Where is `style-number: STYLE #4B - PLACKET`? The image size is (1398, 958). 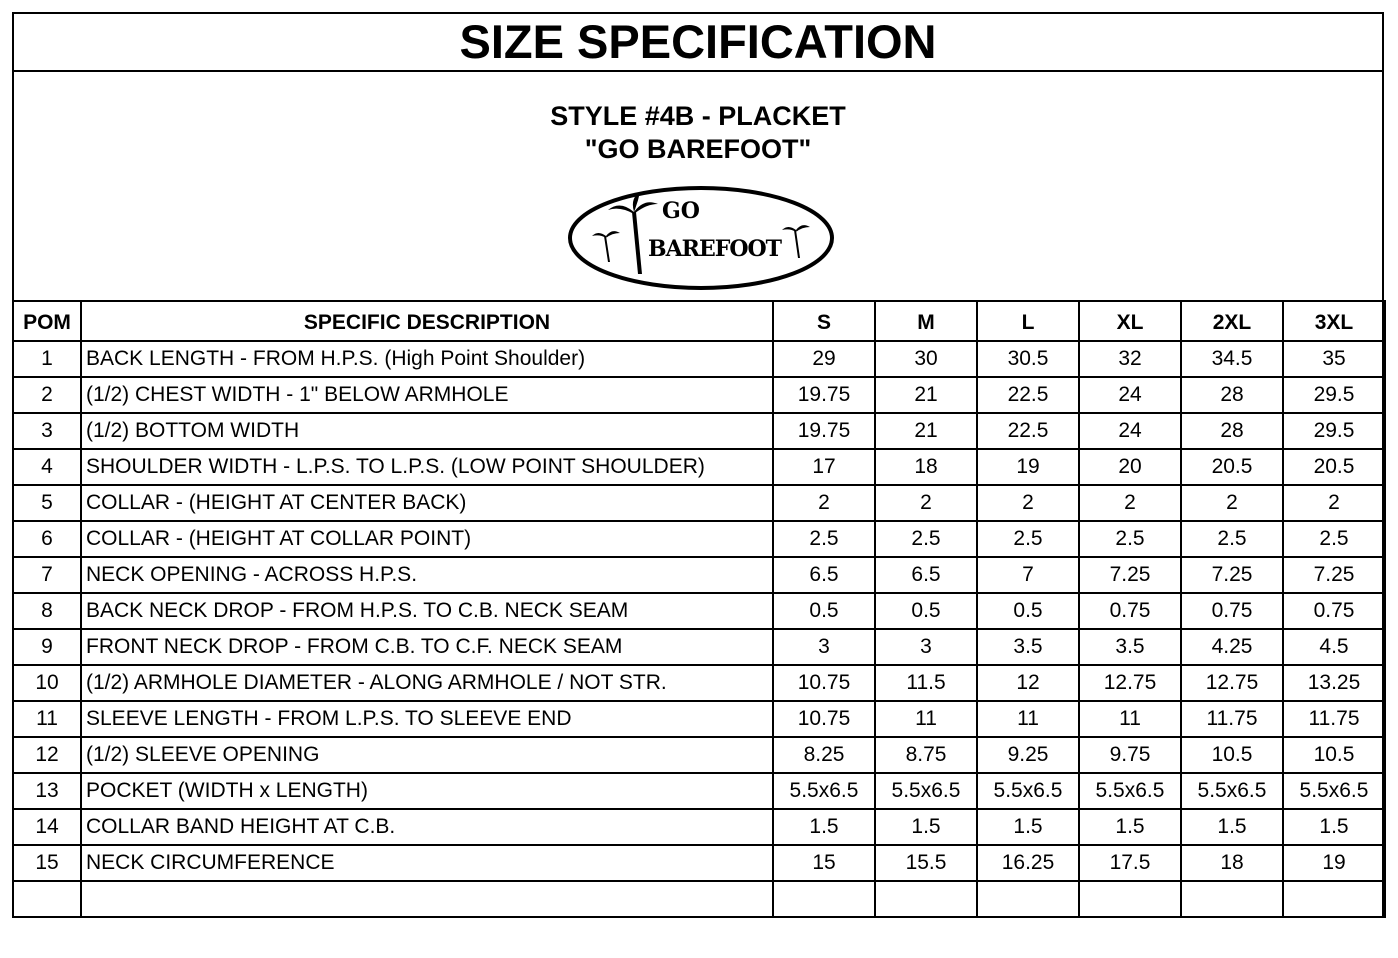
style-number: STYLE #4B - PLACKET is located at coordinates (698, 116).